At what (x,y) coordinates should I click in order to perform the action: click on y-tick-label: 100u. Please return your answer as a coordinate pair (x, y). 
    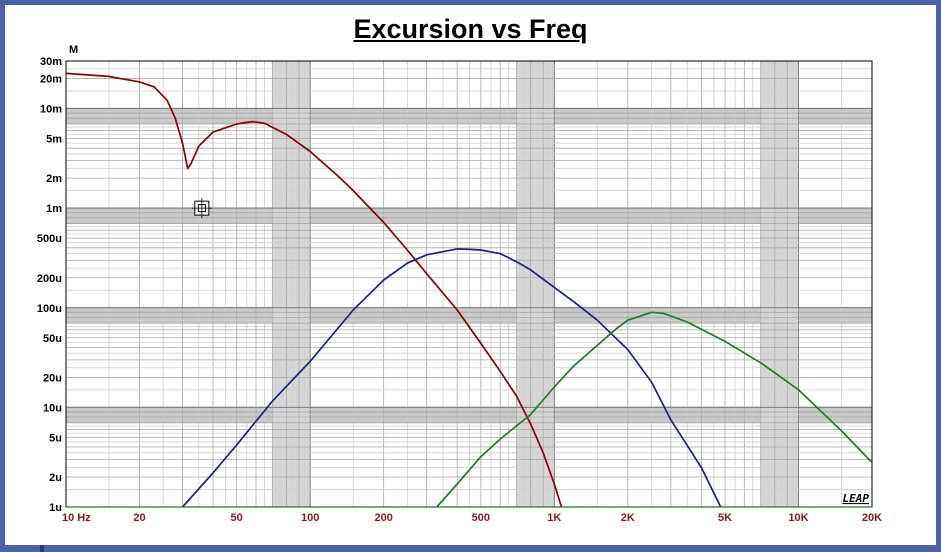
    Looking at the image, I should click on (49, 309).